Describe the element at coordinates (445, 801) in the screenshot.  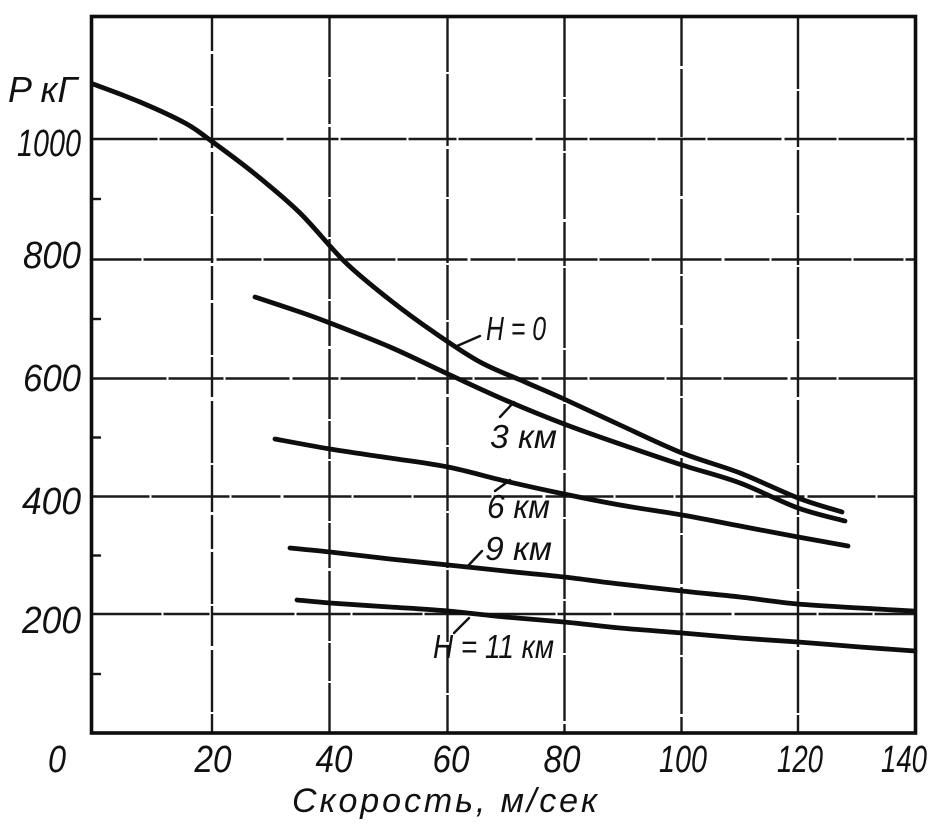
I see `svg-text: Скорость, м/сек` at that location.